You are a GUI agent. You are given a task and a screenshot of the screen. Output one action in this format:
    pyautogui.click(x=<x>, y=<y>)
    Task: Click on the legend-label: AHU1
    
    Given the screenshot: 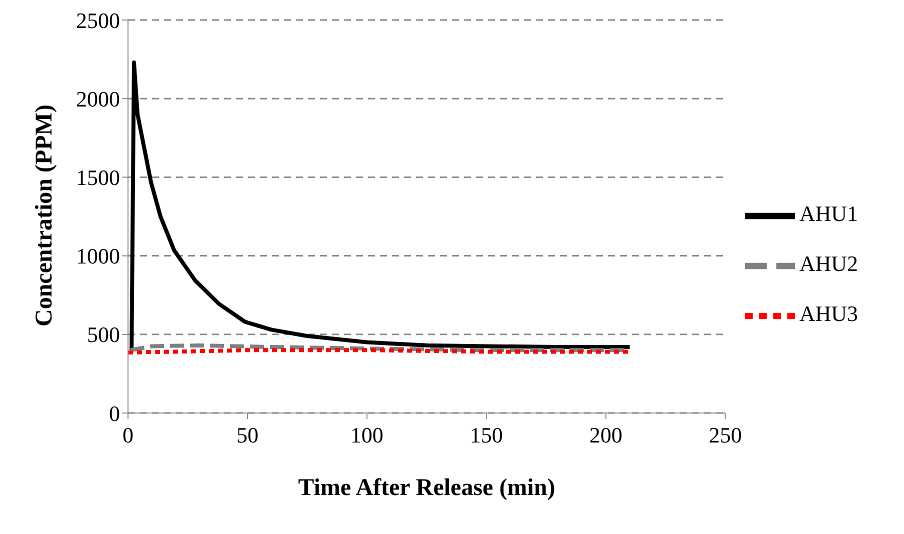 What is the action you would take?
    pyautogui.click(x=828, y=213)
    